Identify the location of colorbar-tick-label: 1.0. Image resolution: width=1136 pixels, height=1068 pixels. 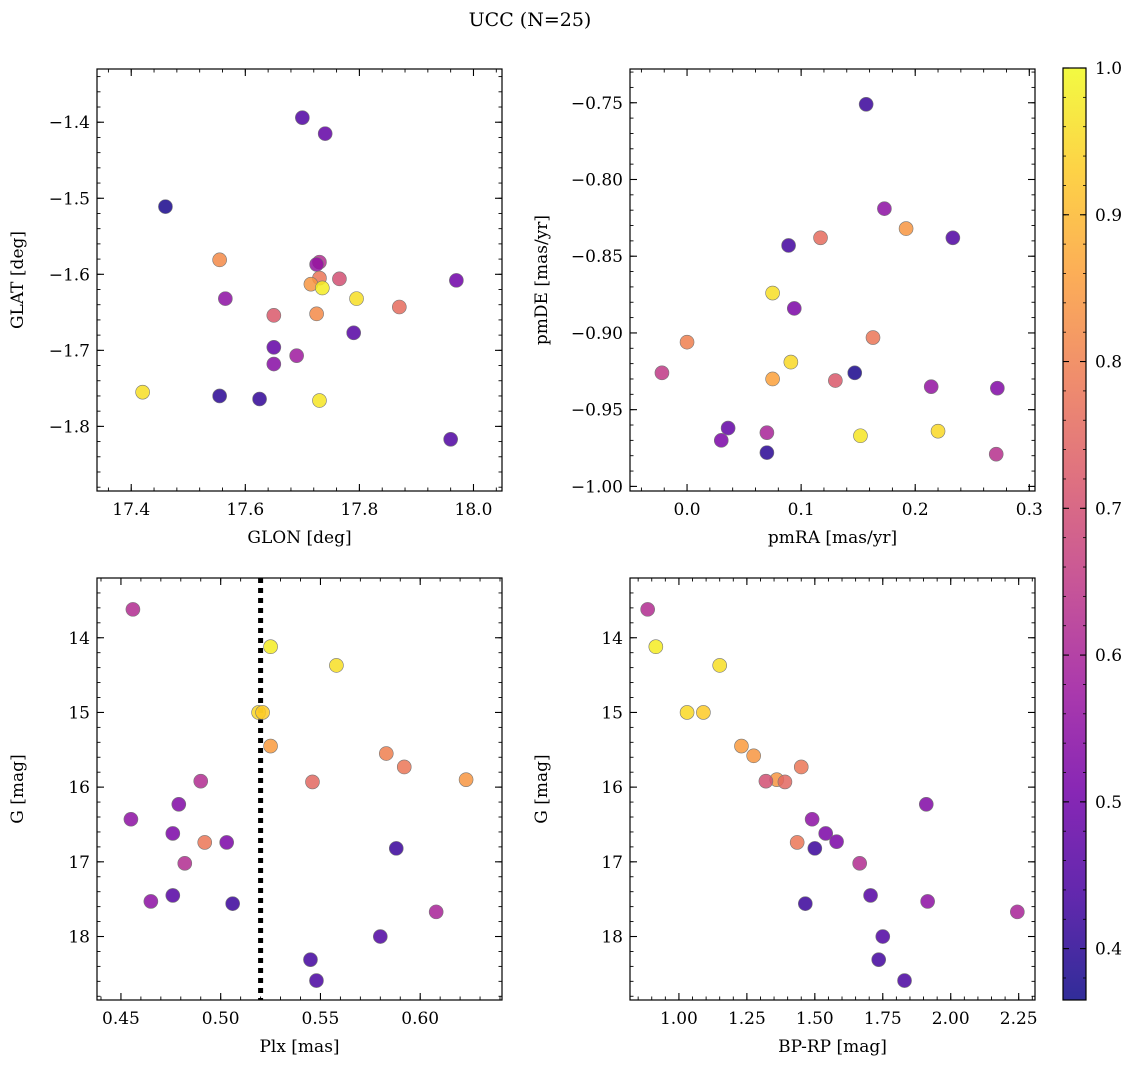
(1108, 69).